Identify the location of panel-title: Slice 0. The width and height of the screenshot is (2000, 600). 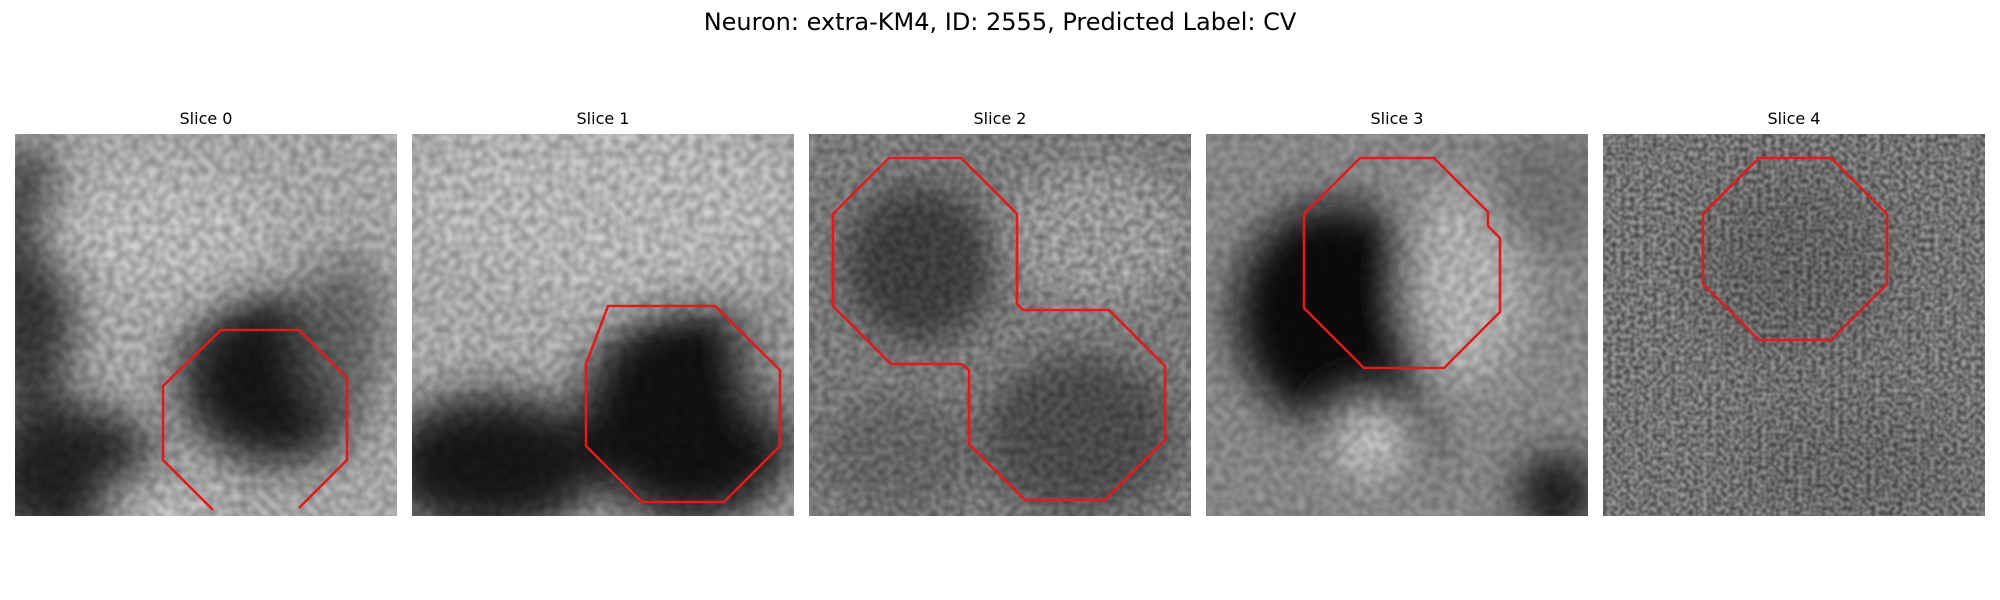
(206, 118).